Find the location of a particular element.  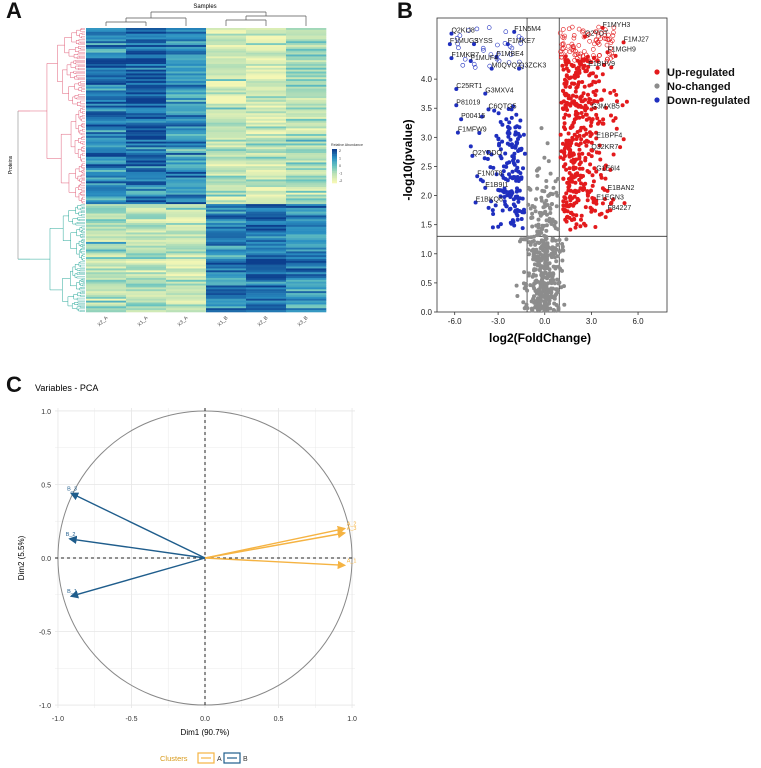

pca-vector-label: B_1 is located at coordinates (72, 592).